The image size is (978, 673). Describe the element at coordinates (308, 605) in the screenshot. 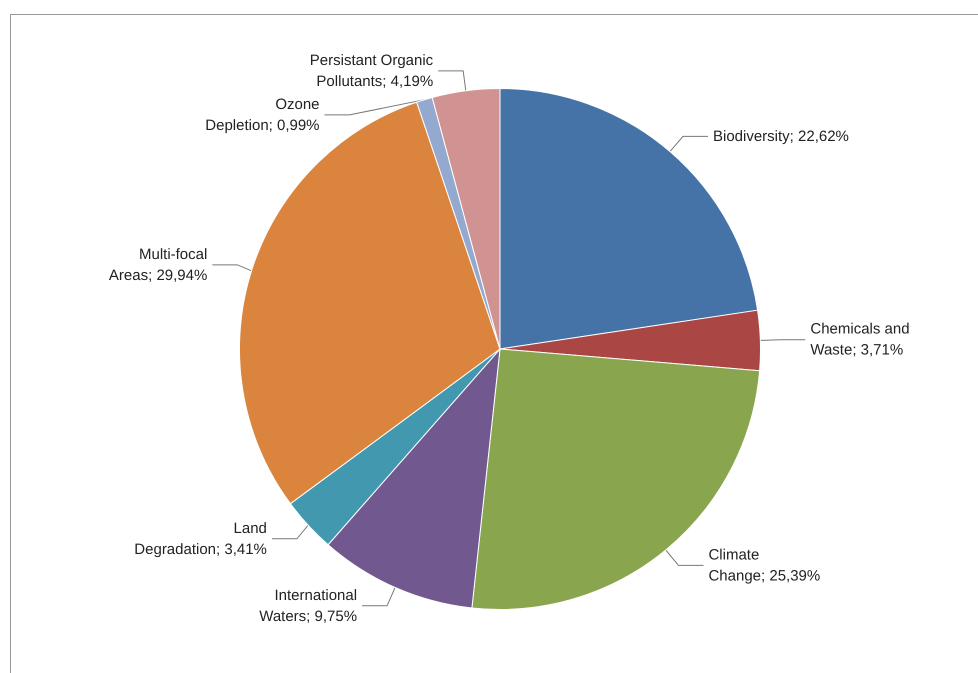

I see `slice-label: International Waters; 9,75%` at that location.